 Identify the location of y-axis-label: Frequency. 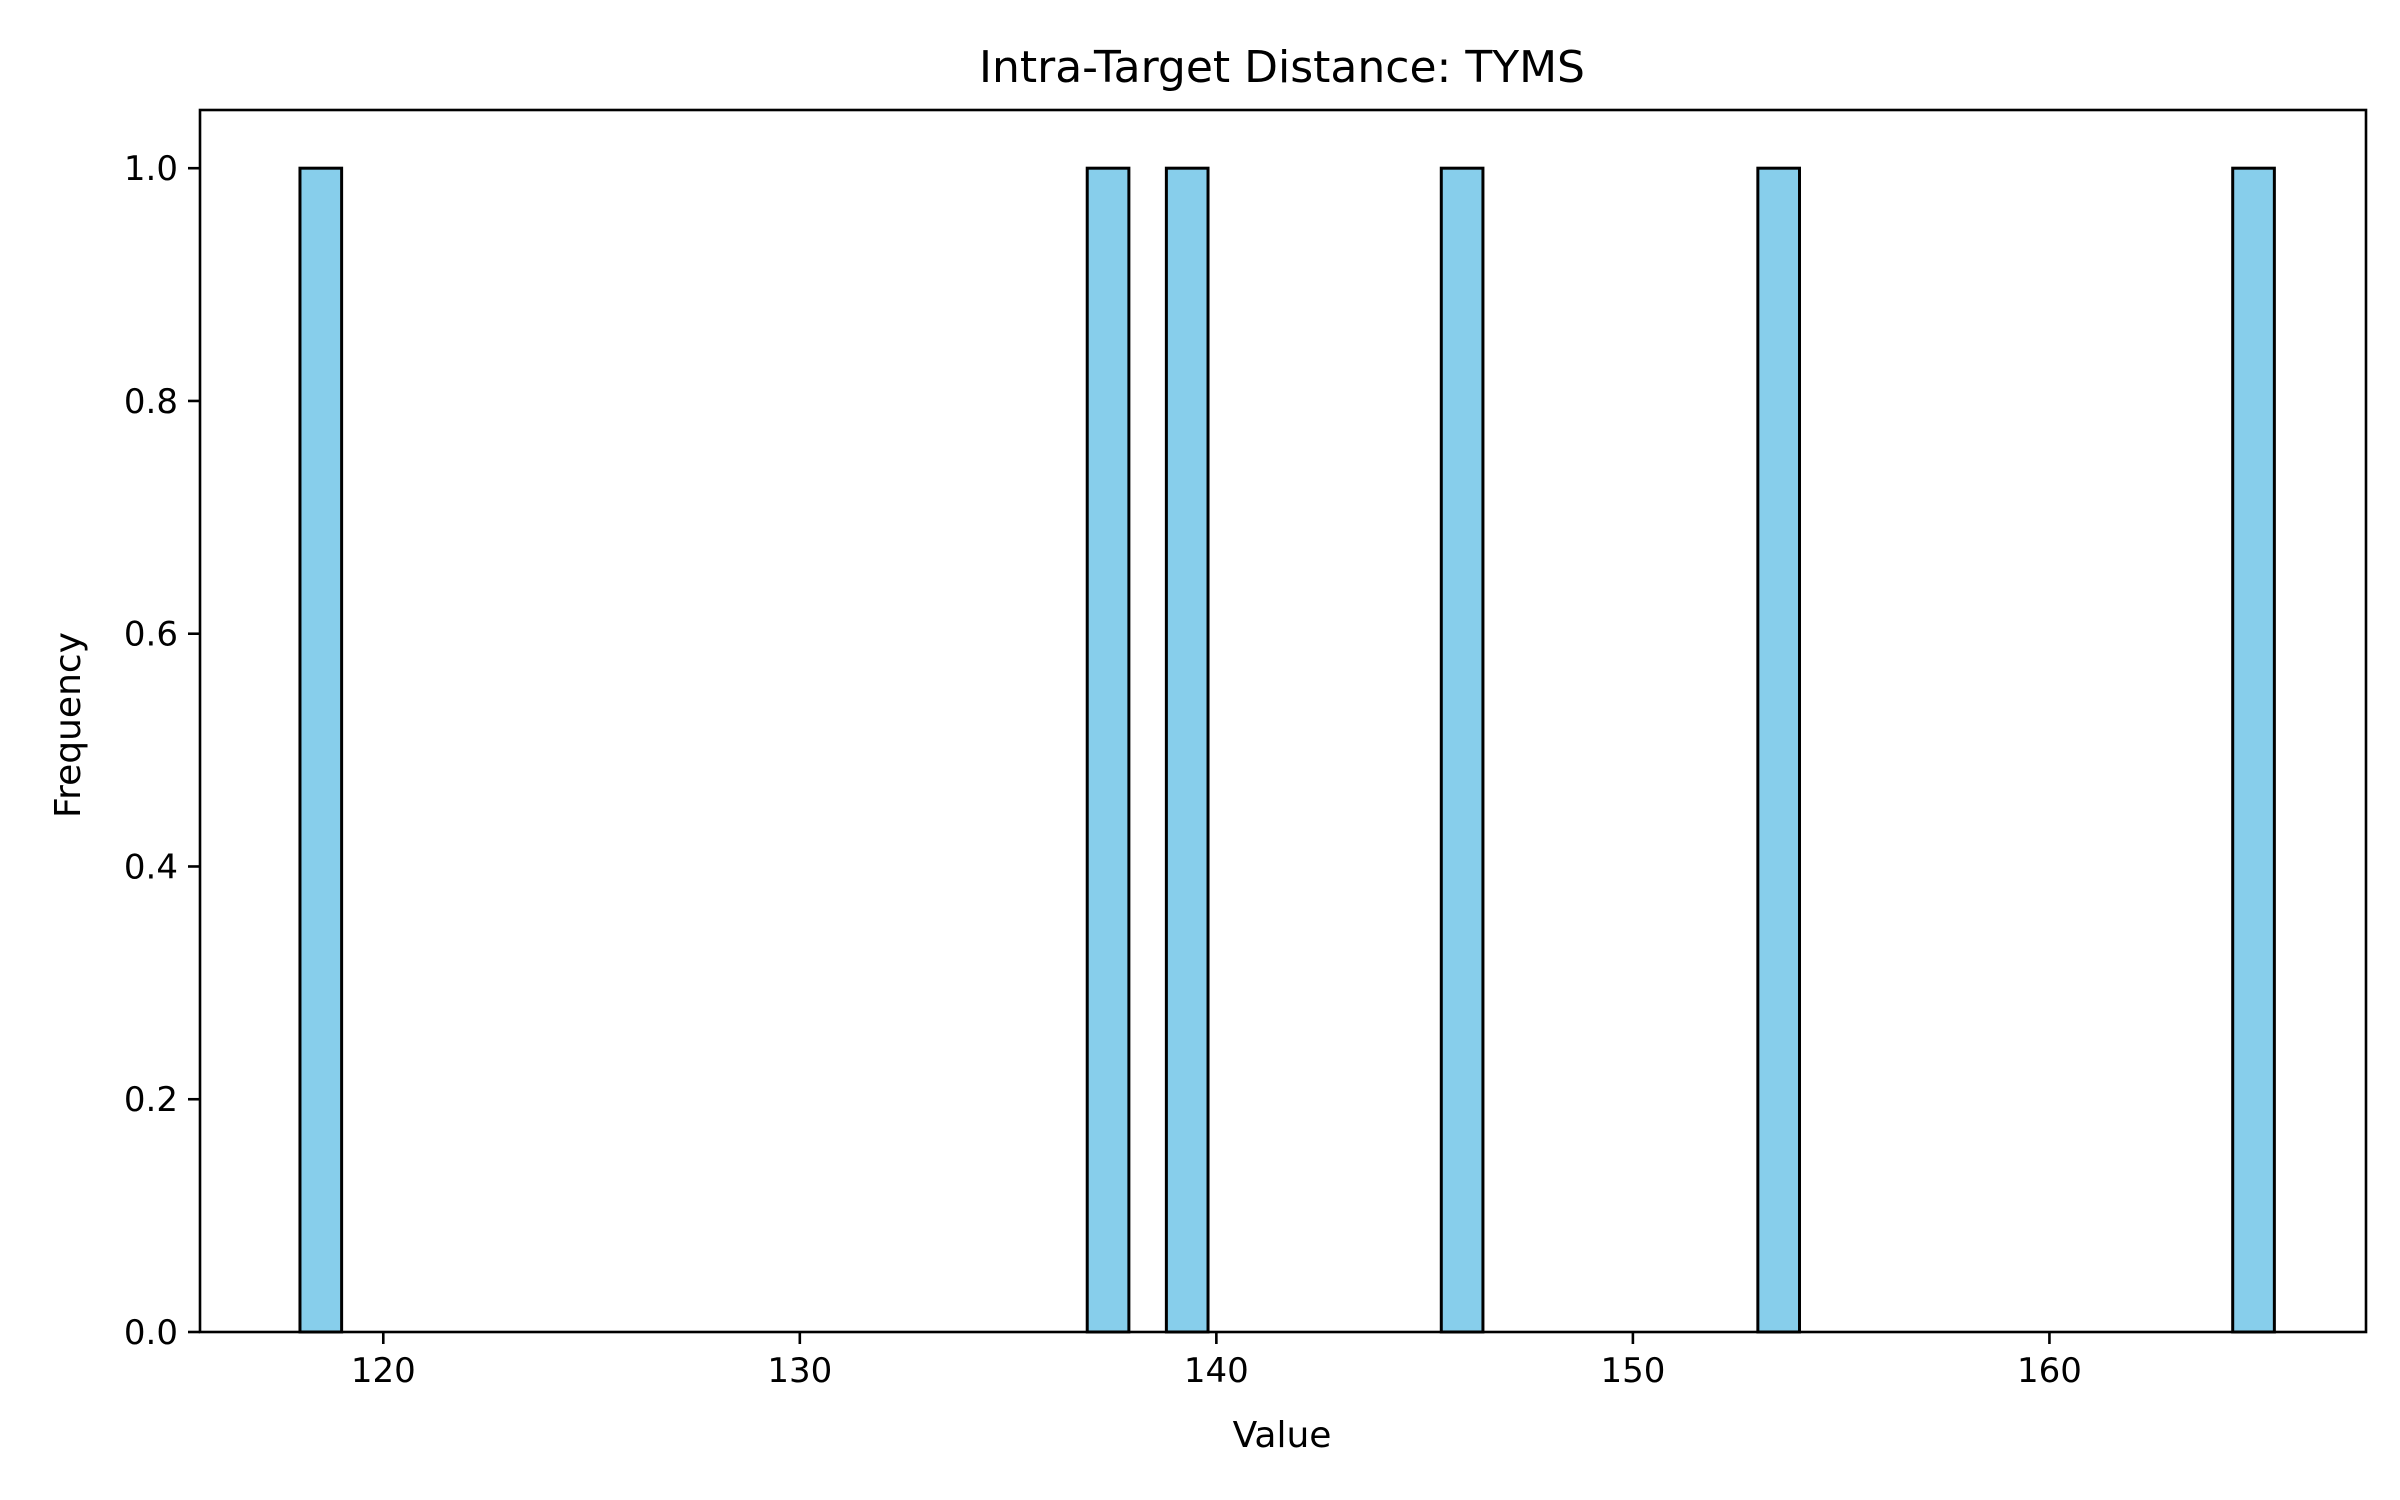
(68, 725).